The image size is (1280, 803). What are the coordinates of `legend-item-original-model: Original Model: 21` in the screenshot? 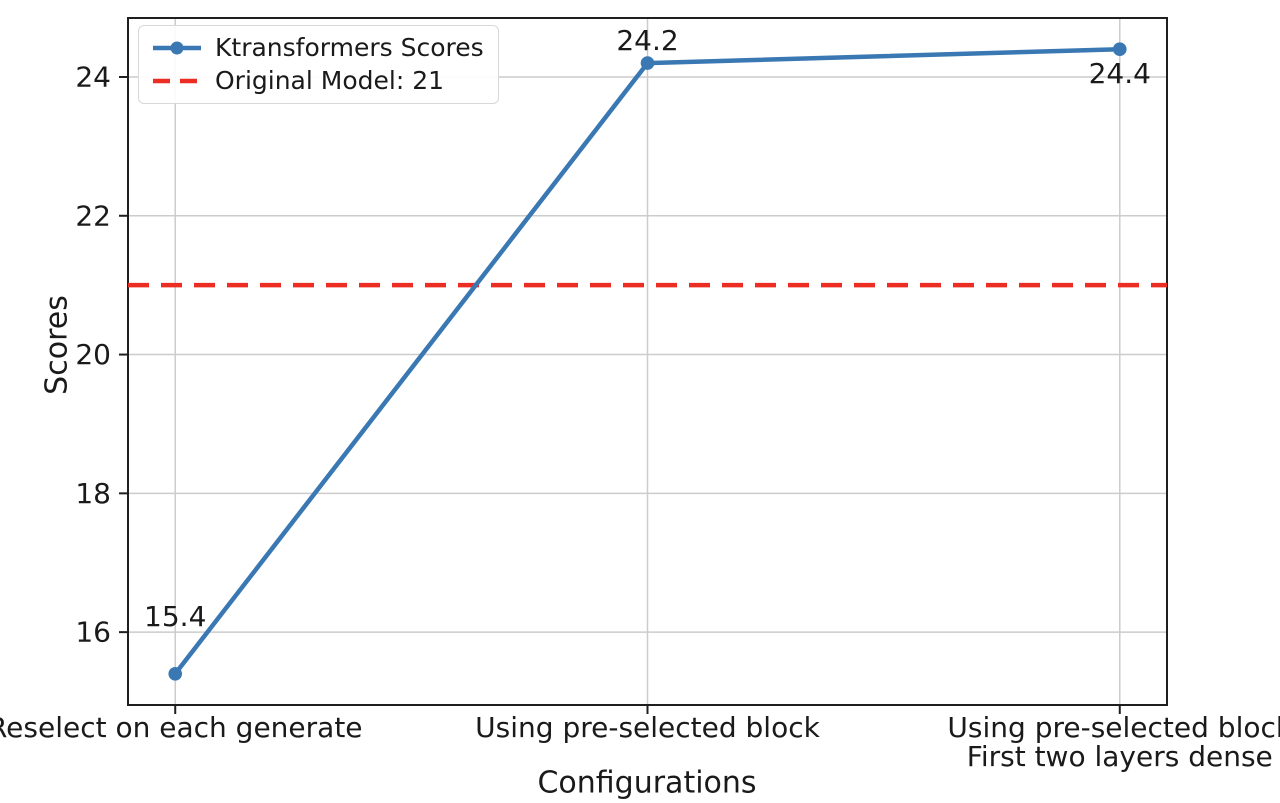 It's located at (317, 81).